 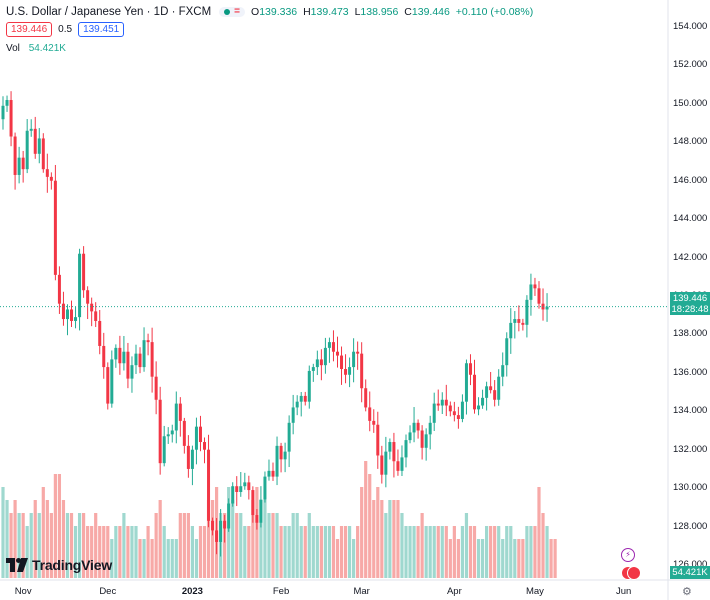 I want to click on market-open-icon, so click(x=227, y=12).